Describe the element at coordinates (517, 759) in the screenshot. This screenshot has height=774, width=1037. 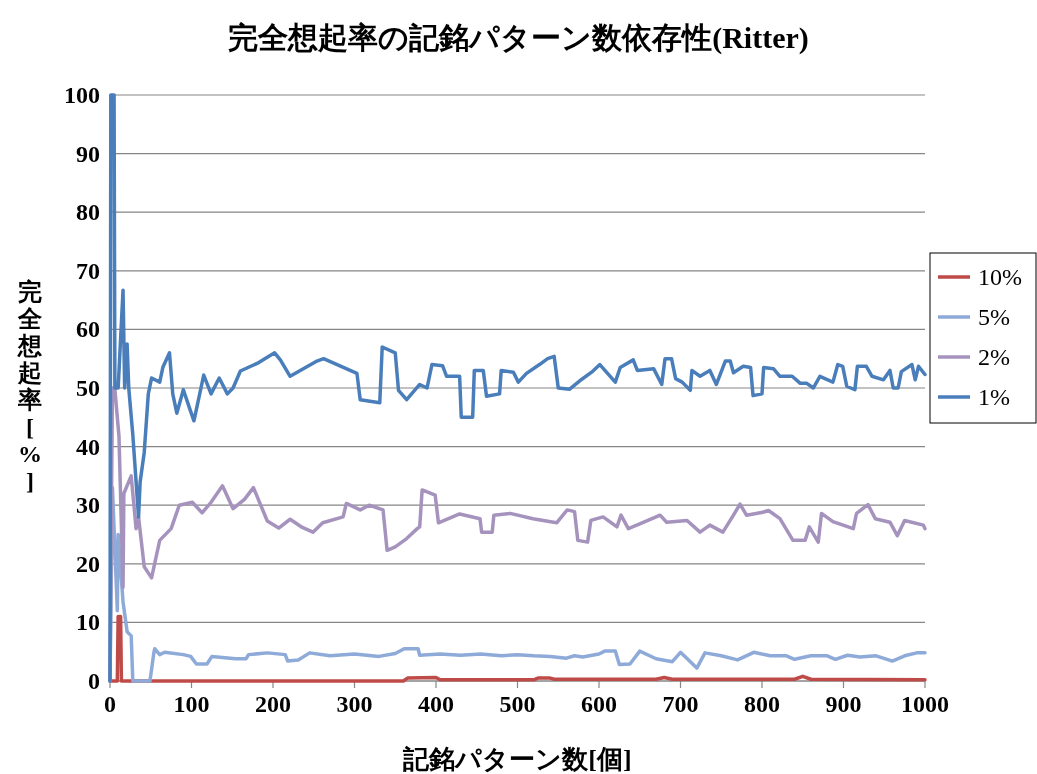
I see `x-axis-title: 記銘パターン数[個]` at that location.